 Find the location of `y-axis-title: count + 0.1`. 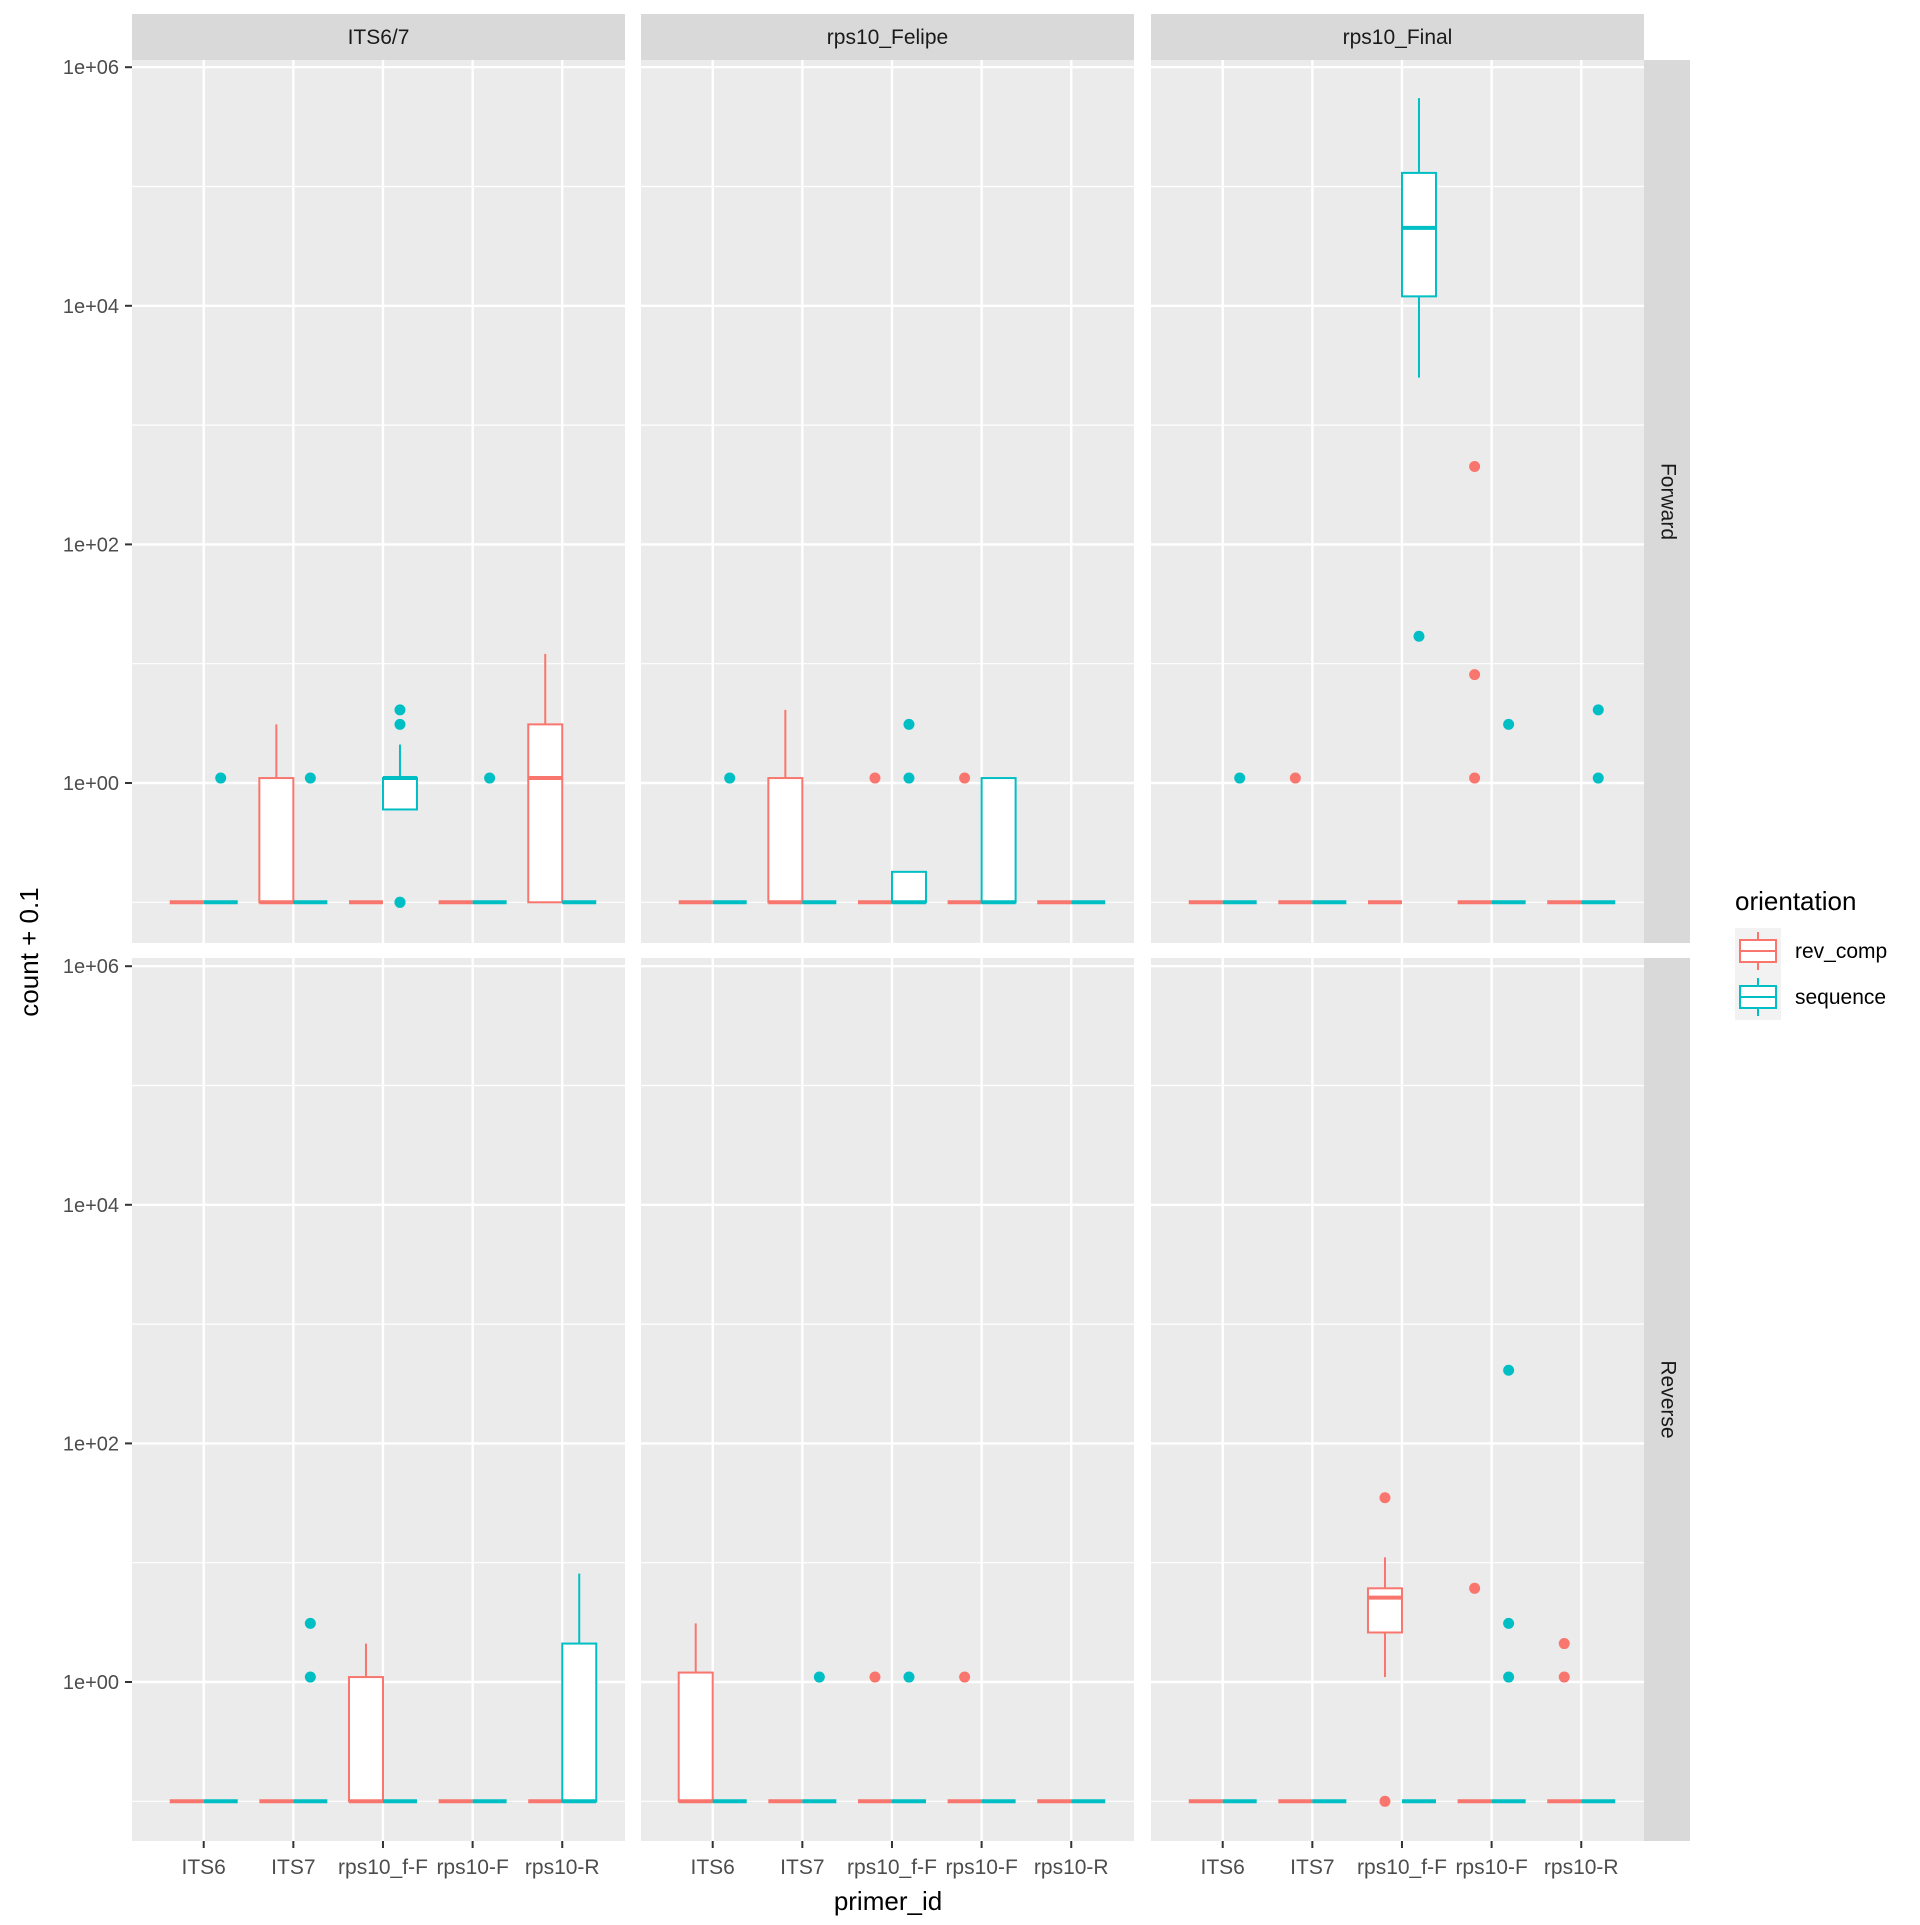

y-axis-title: count + 0.1 is located at coordinates (29, 951).